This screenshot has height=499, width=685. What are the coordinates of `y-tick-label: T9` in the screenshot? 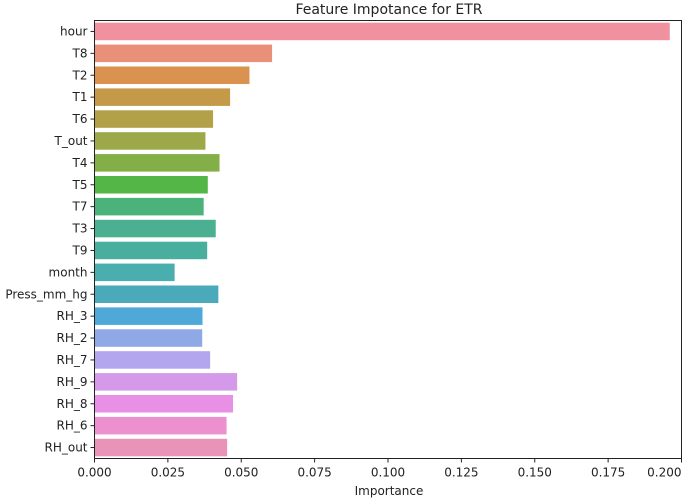 It's located at (80, 250).